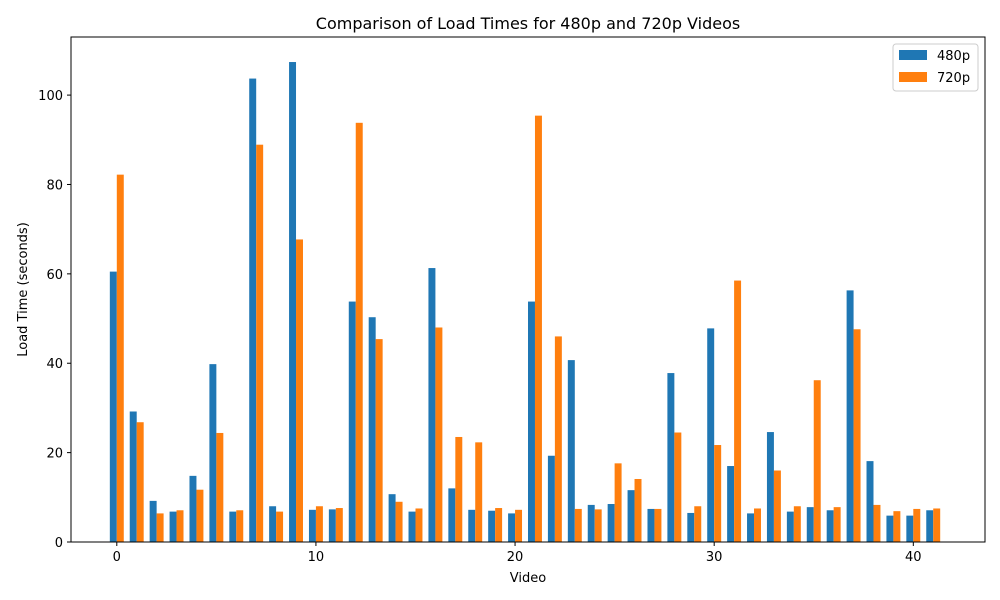 This screenshot has height=600, width=1000. I want to click on legend-swatch-480p, so click(913, 55).